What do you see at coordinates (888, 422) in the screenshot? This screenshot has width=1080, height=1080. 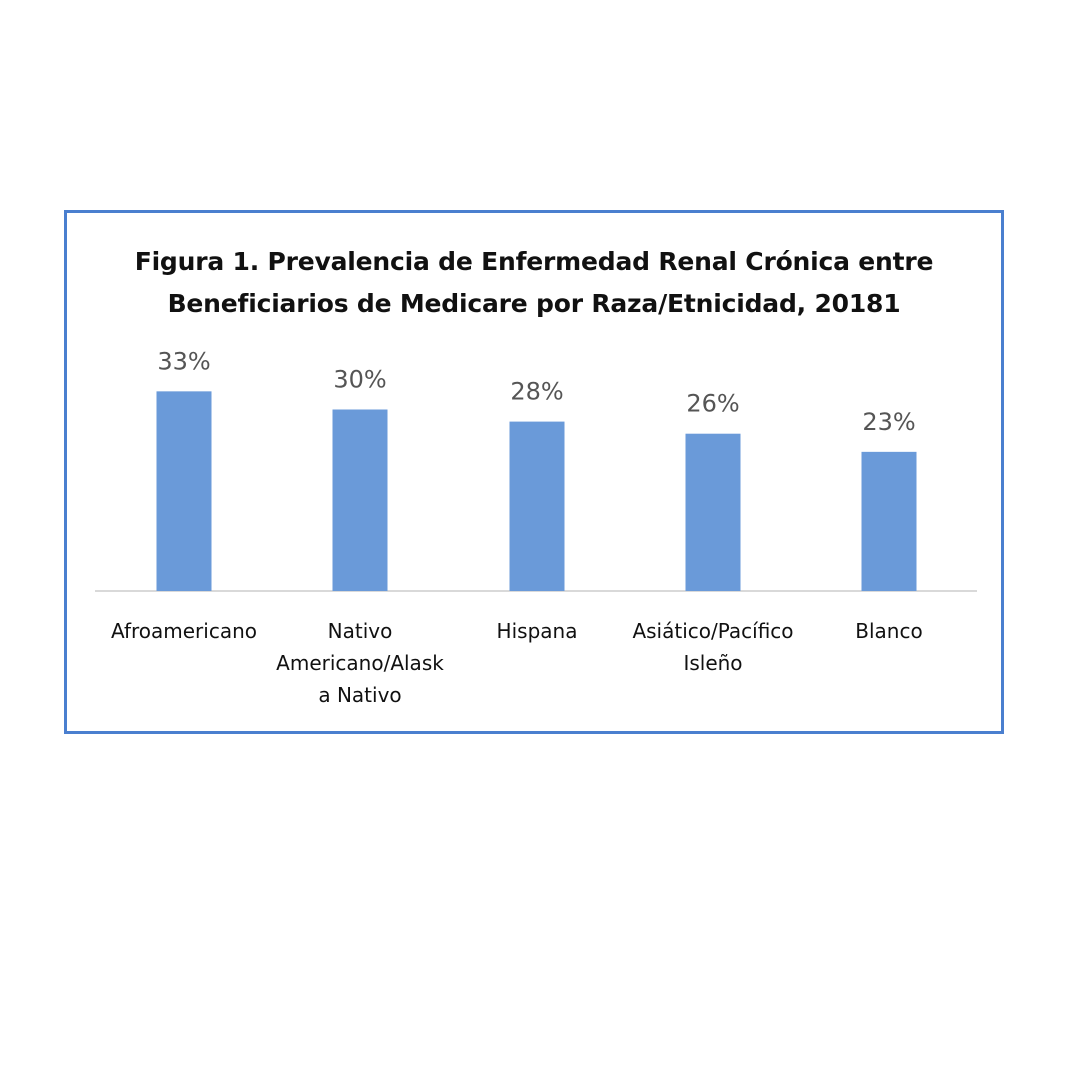 I see `data-label-4: 23%` at bounding box center [888, 422].